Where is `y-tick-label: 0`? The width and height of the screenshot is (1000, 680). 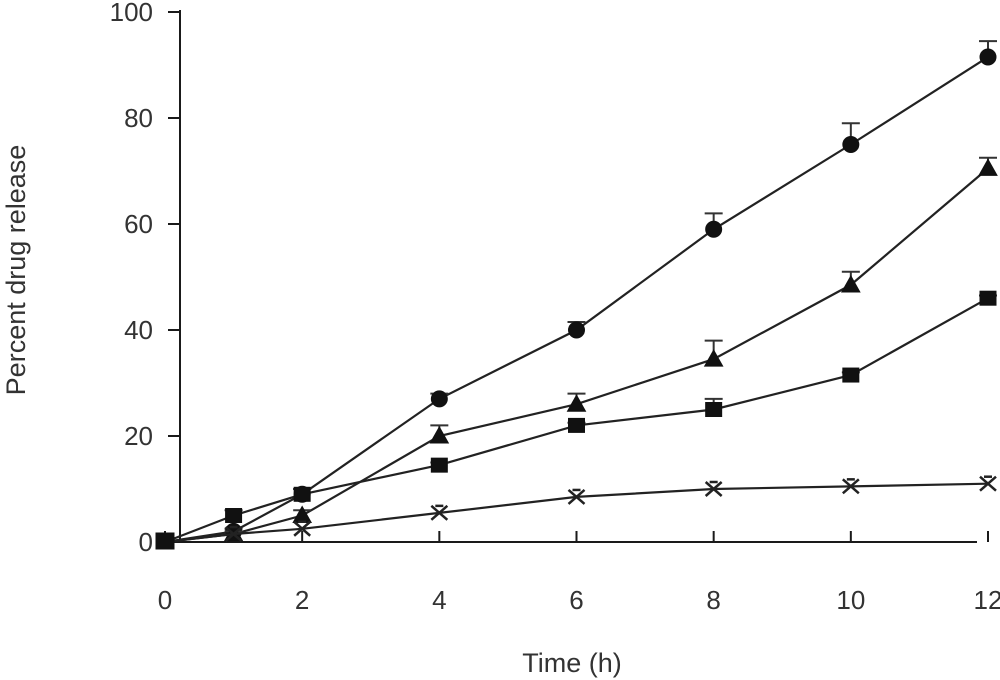
y-tick-label: 0 is located at coordinates (146, 542).